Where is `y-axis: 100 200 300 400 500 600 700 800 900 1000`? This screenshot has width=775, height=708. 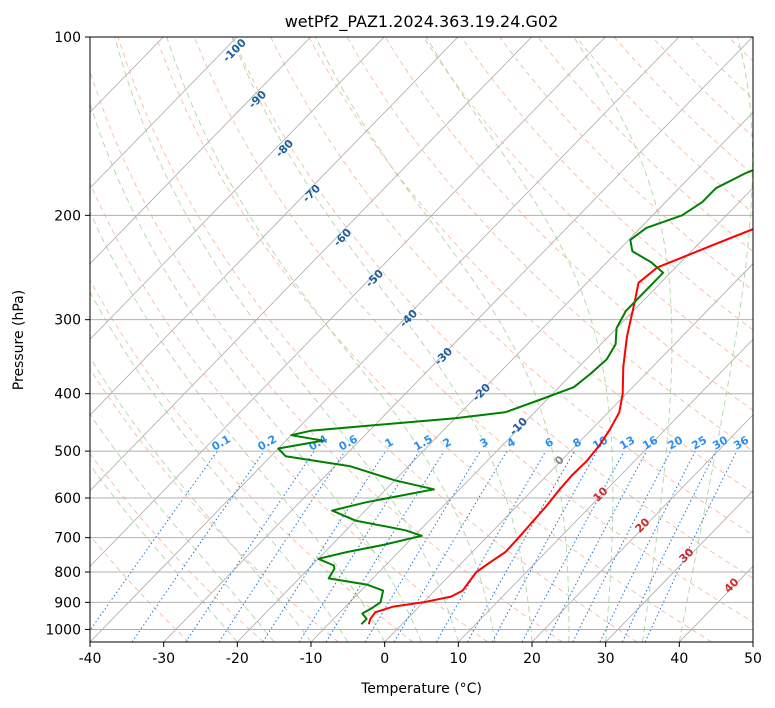 y-axis: 100 200 300 400 500 600 700 800 900 1000 is located at coordinates (67, 334).